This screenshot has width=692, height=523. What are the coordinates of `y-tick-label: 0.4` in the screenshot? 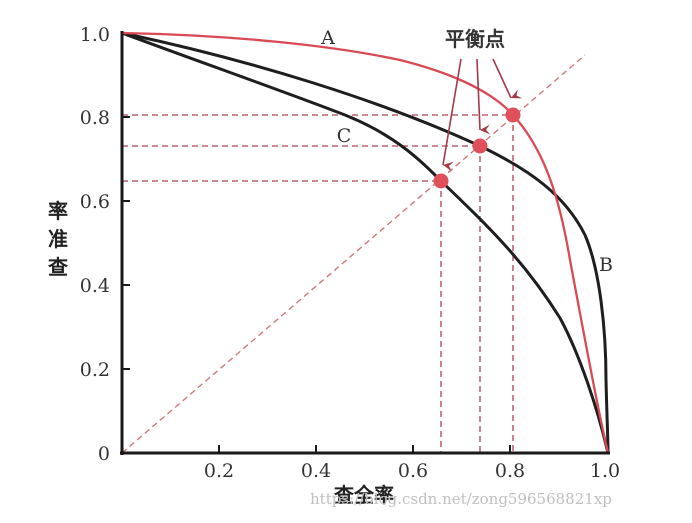 It's located at (95, 286).